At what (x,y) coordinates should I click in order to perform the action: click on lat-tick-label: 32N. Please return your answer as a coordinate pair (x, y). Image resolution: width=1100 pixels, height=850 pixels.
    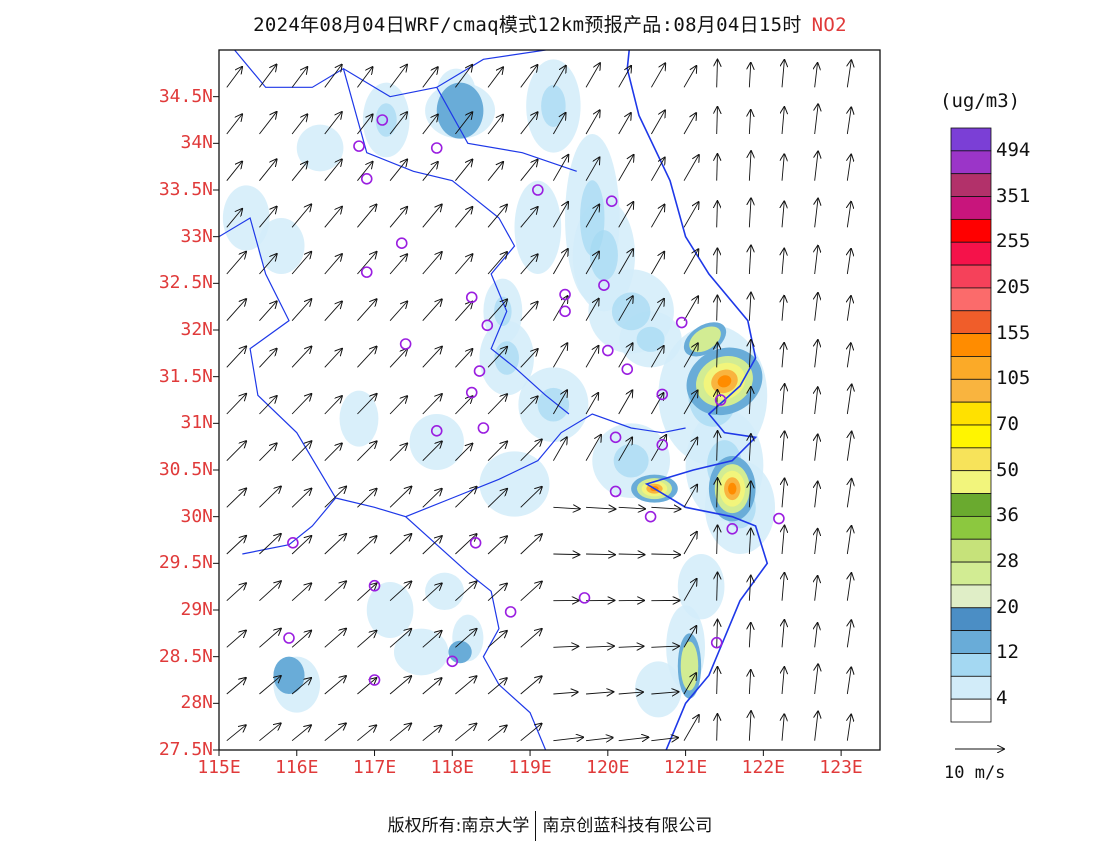
    Looking at the image, I should click on (196, 329).